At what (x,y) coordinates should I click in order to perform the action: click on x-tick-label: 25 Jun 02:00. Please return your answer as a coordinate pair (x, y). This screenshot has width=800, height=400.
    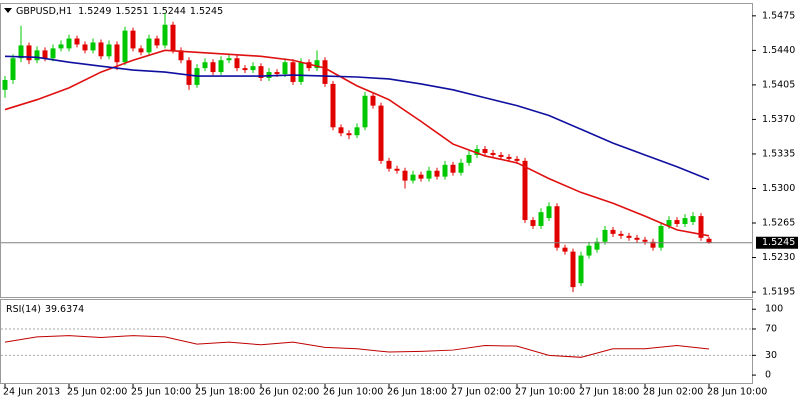
    Looking at the image, I should click on (97, 392).